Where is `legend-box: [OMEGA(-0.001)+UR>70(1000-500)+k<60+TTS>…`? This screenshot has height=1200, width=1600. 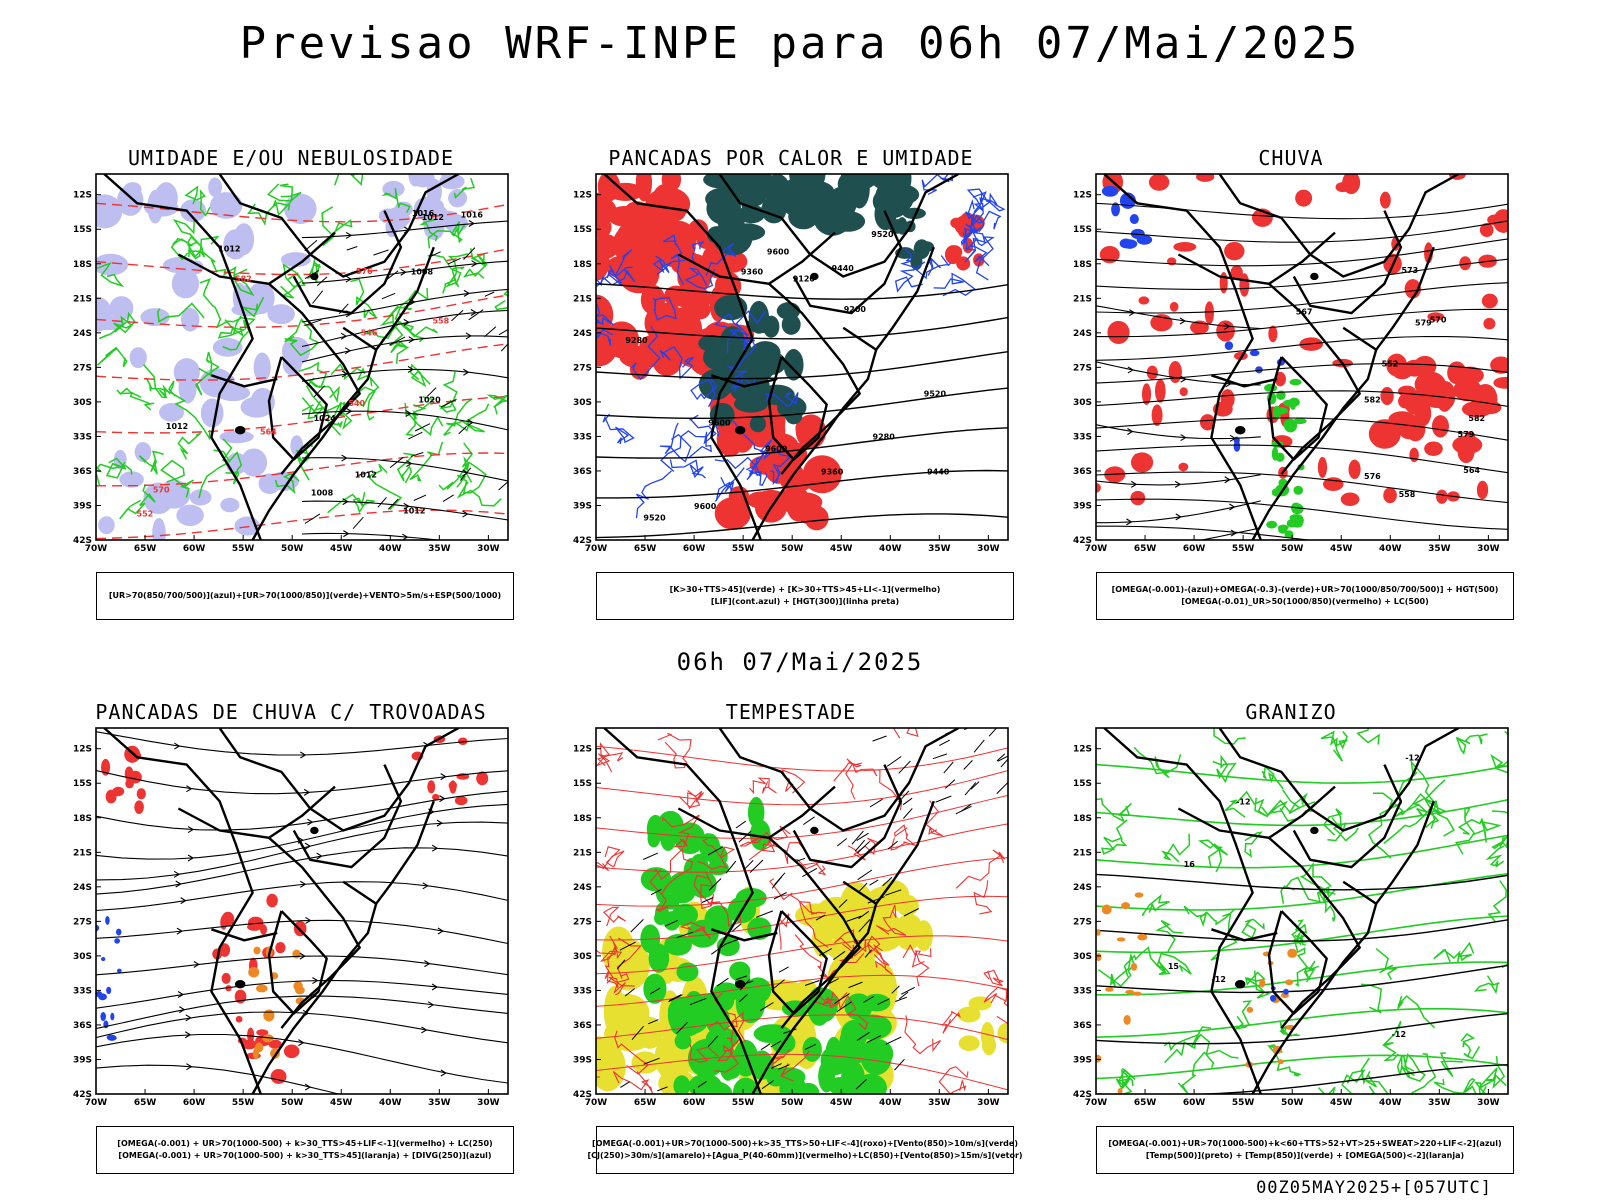 legend-box: [OMEGA(-0.001)+UR>70(1000-500)+k<60+TTS>… is located at coordinates (1305, 1150).